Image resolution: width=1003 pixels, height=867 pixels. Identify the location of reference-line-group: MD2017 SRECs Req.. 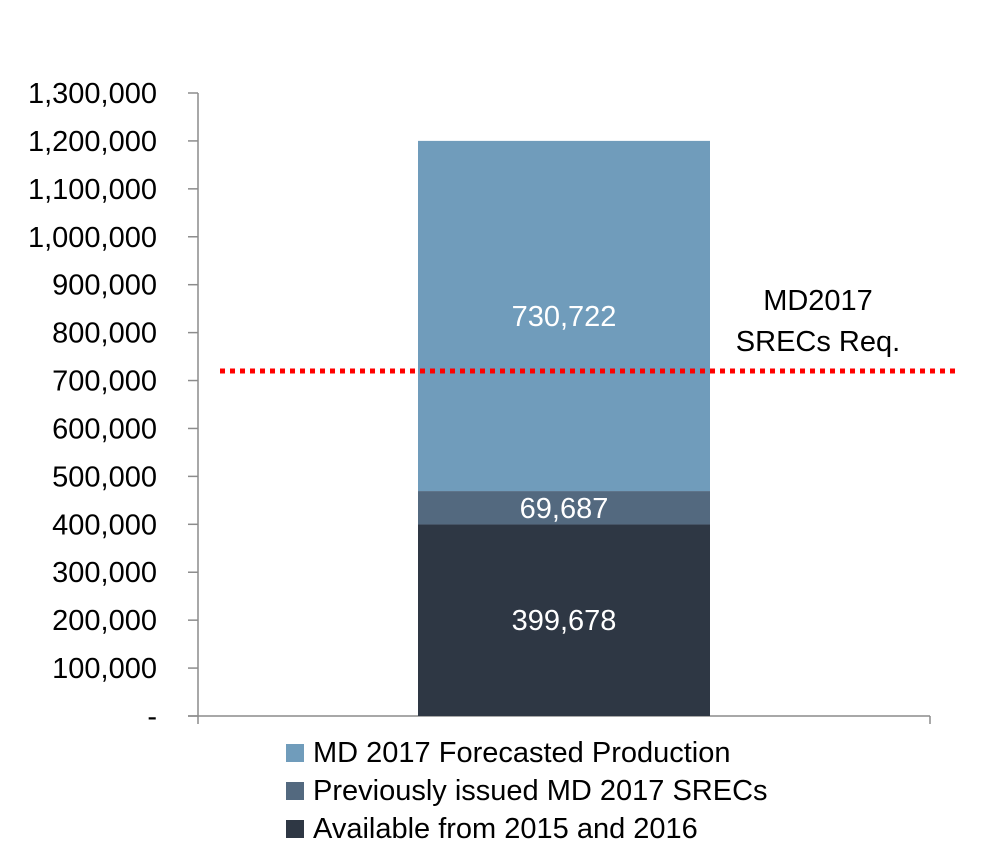
(590, 329).